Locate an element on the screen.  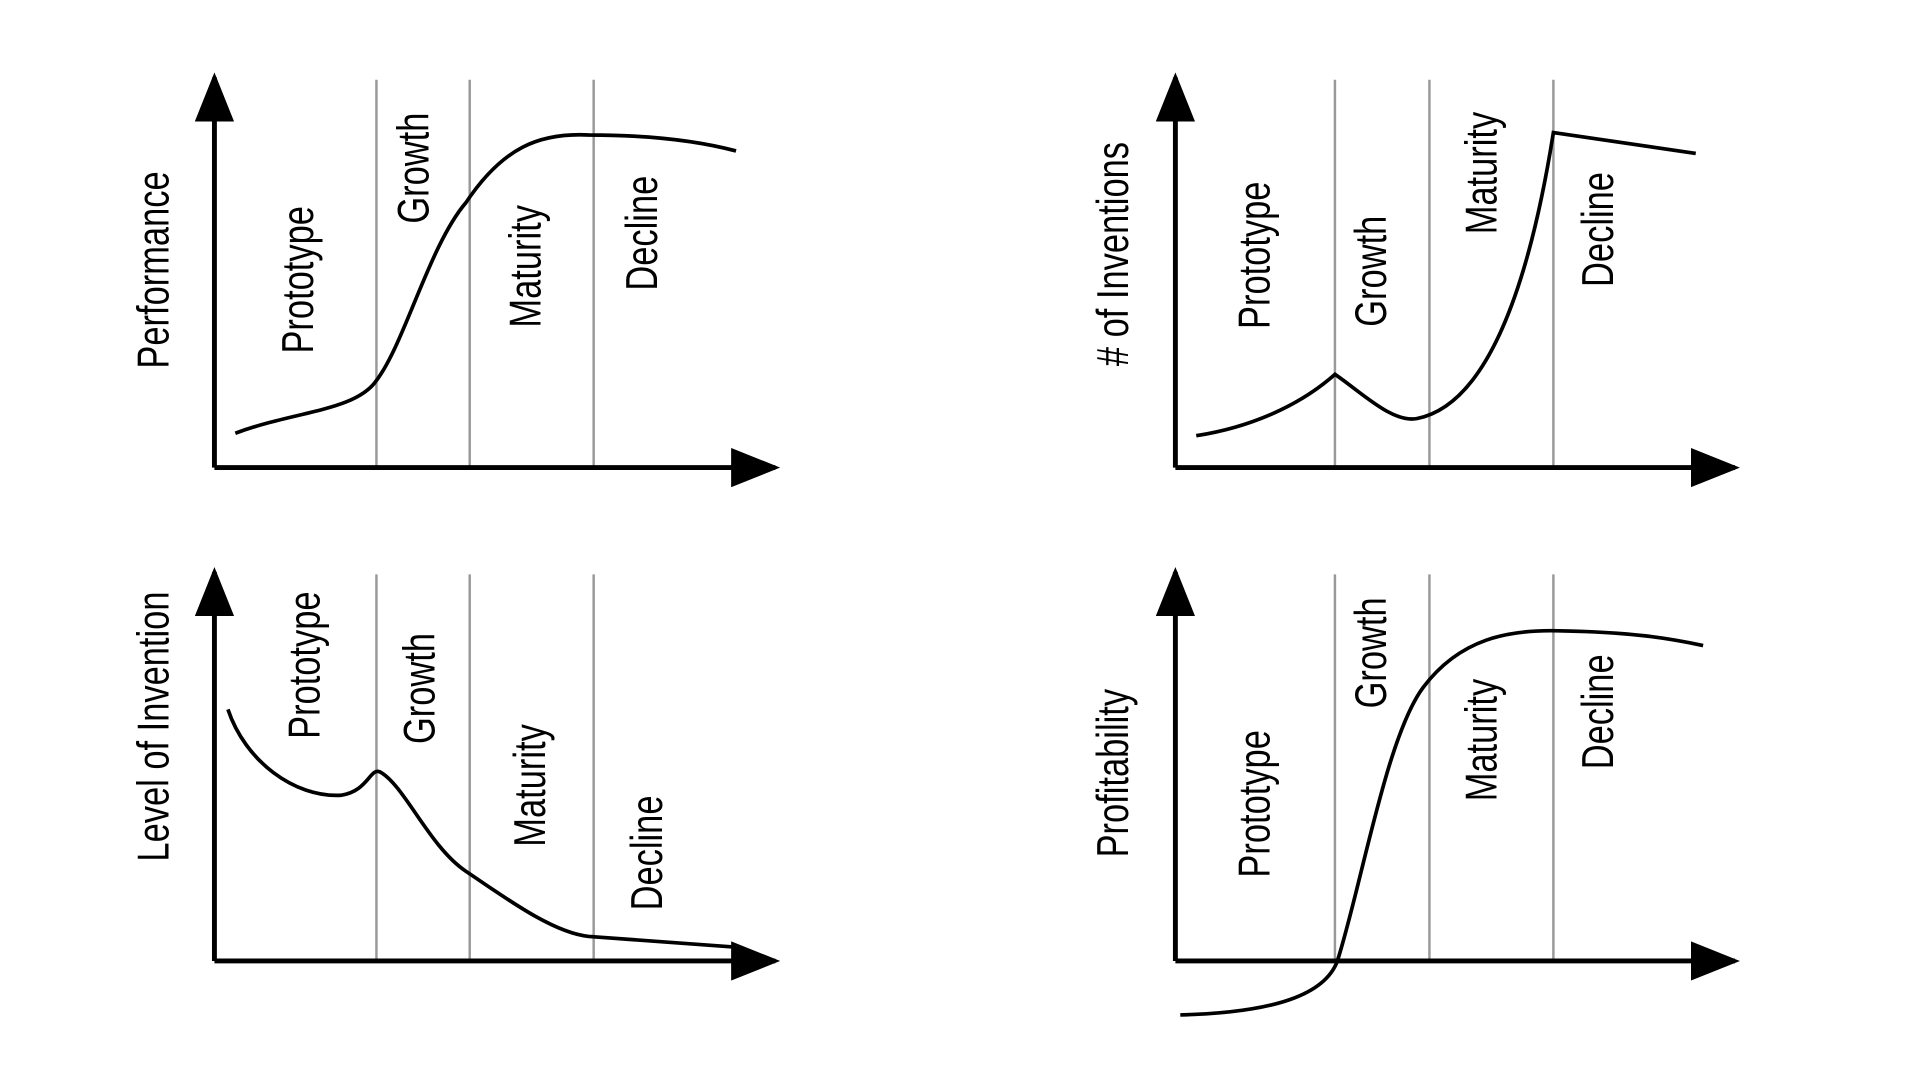
y-axis-label: # of Inventions is located at coordinates (1113, 254).